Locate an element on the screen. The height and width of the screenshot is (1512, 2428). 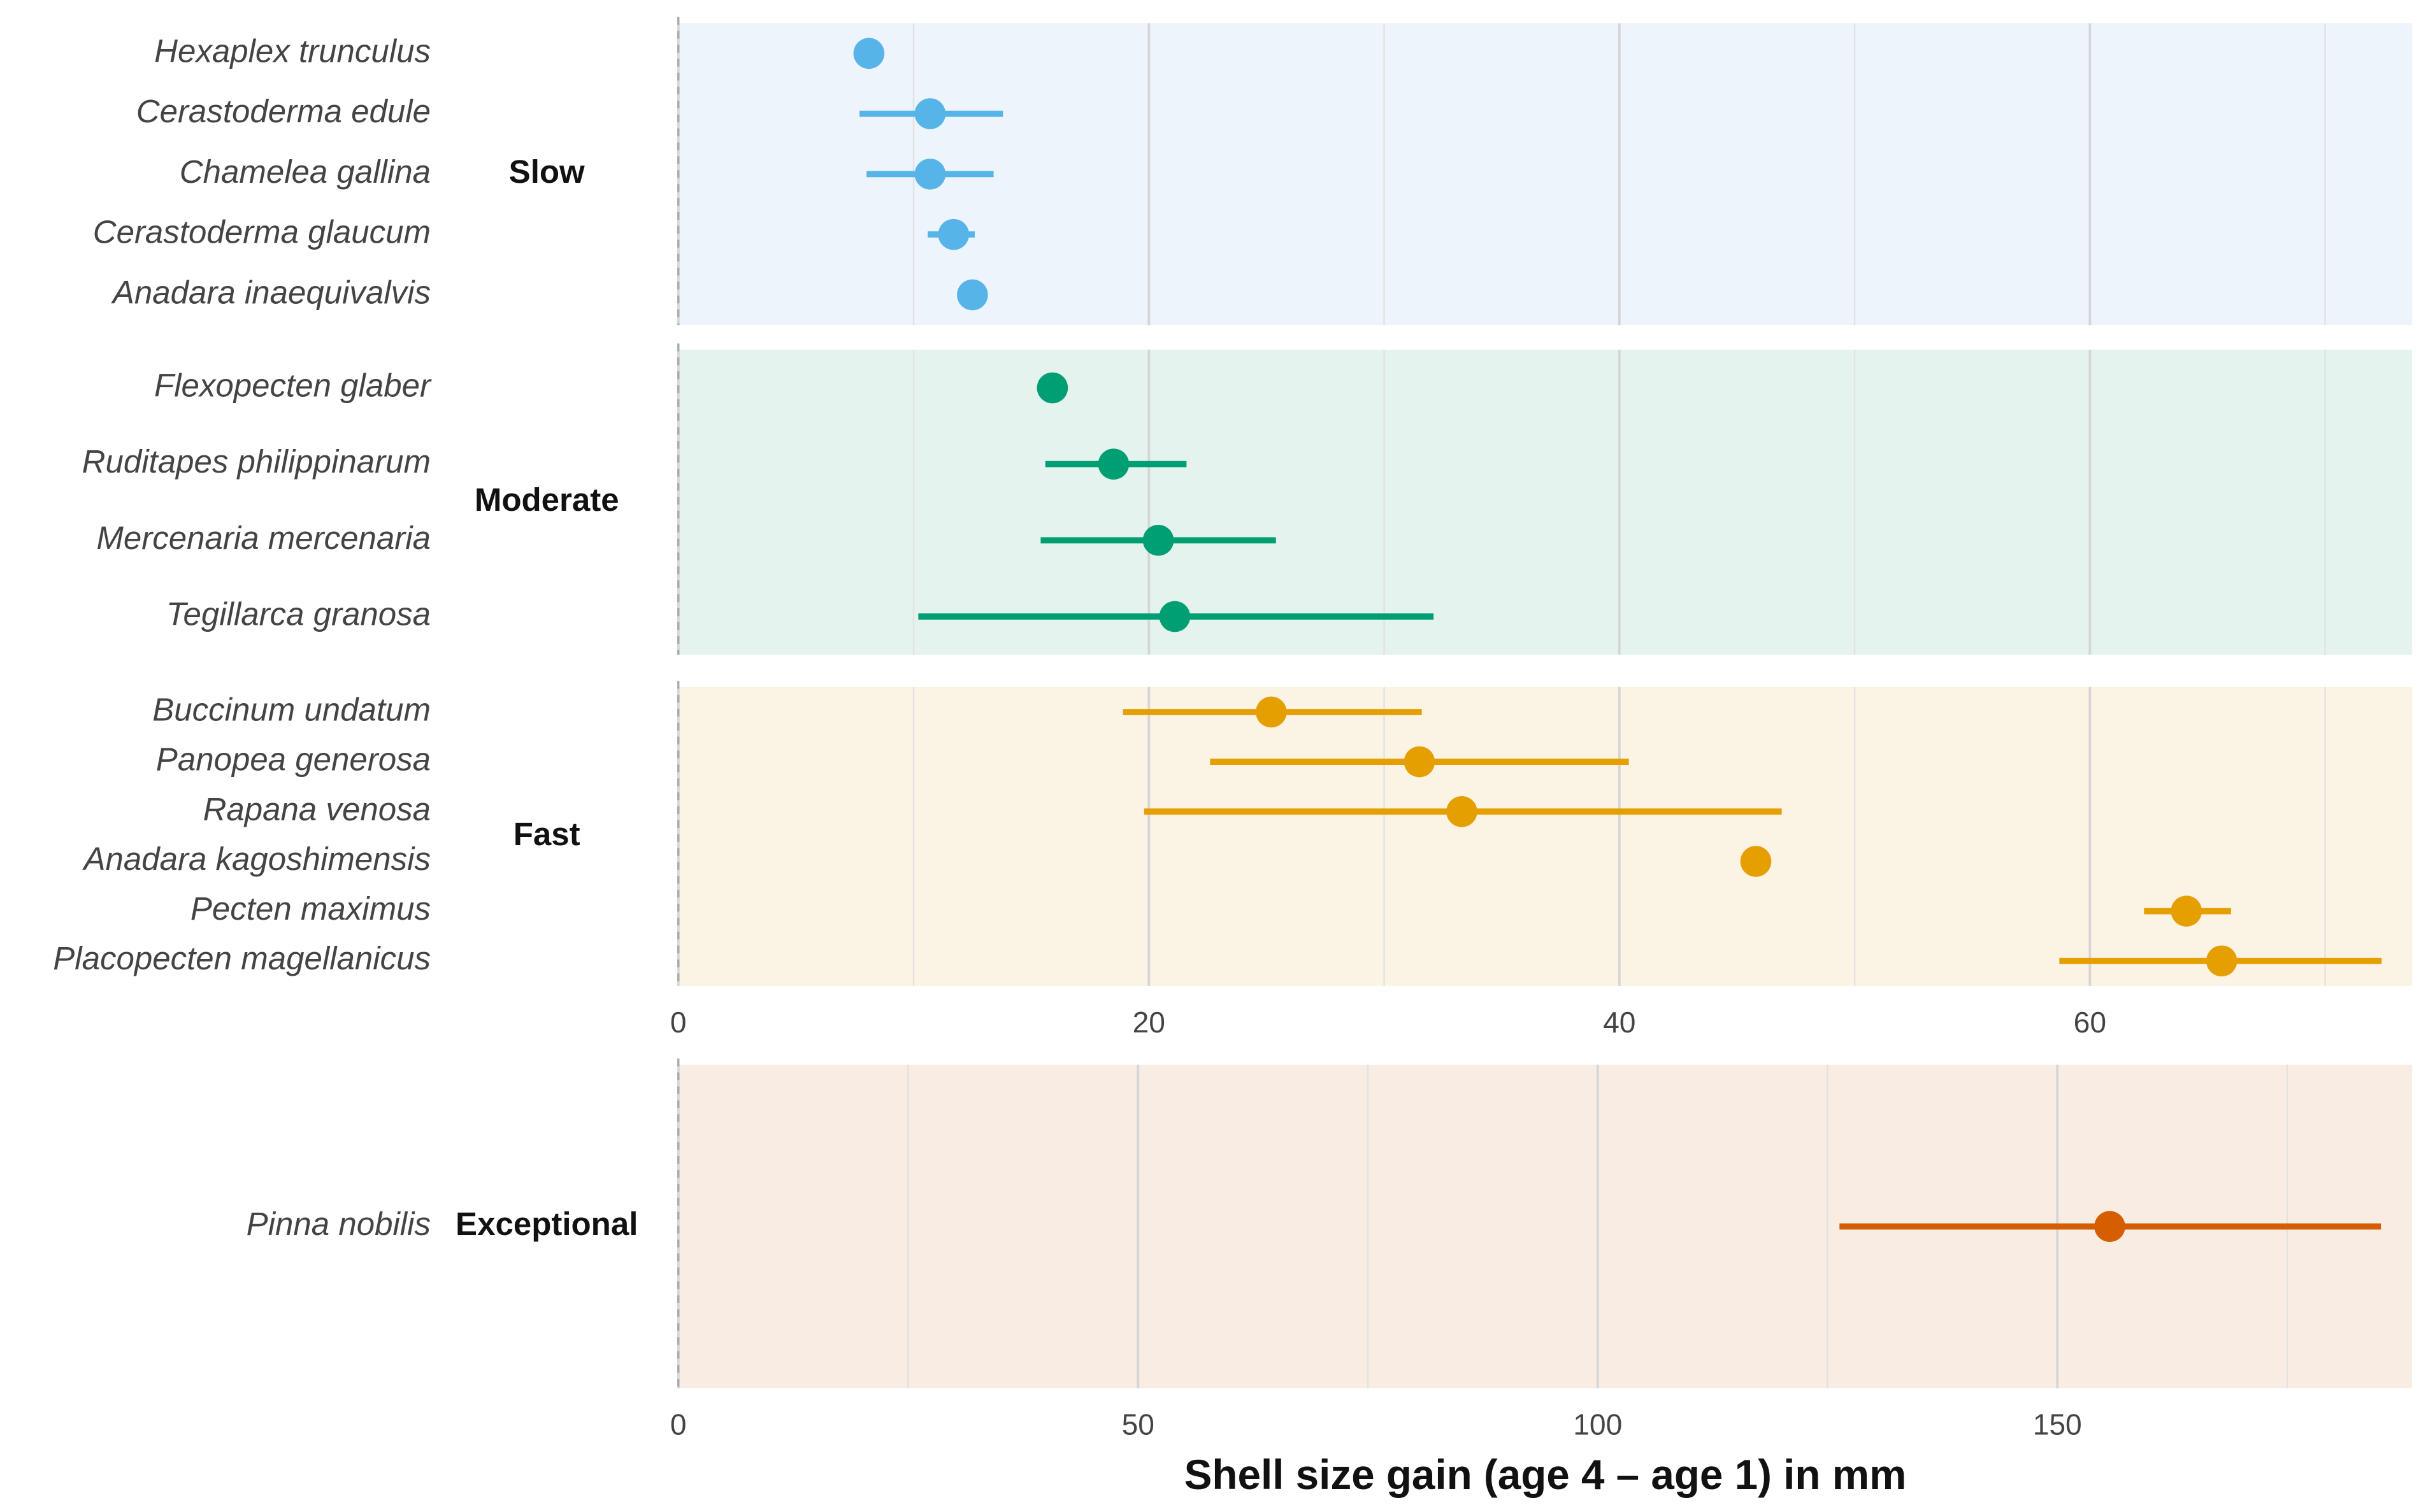
species-label: Placopecten magellanicus is located at coordinates (242, 958).